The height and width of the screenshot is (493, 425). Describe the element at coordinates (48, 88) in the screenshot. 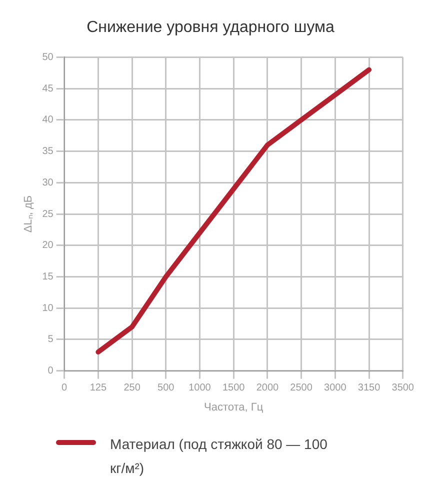

I see `y-tick-label: 45` at that location.